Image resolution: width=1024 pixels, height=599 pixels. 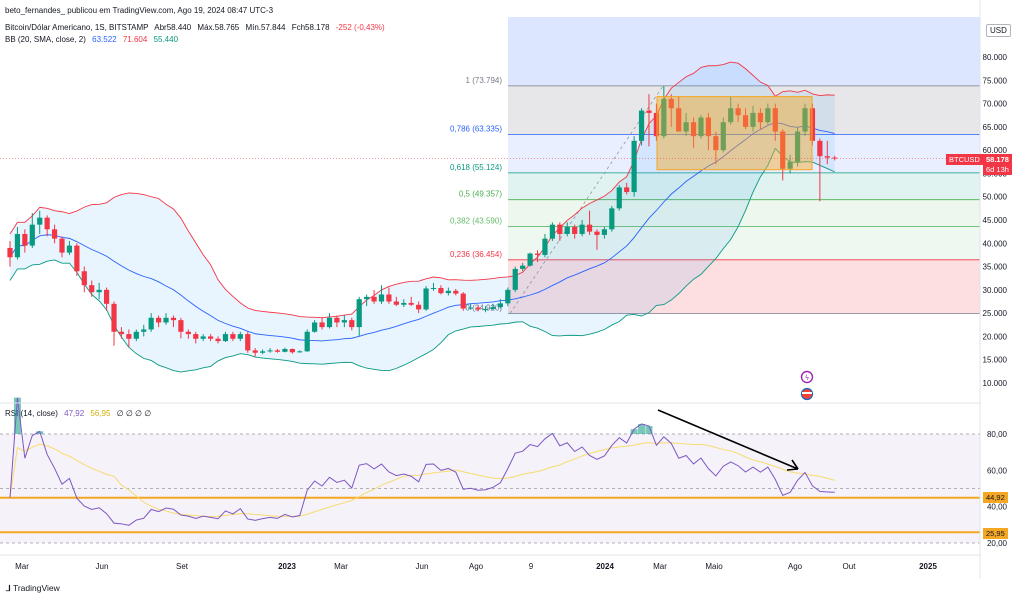 What do you see at coordinates (102, 566) in the screenshot?
I see `time-tick-label: Jun` at bounding box center [102, 566].